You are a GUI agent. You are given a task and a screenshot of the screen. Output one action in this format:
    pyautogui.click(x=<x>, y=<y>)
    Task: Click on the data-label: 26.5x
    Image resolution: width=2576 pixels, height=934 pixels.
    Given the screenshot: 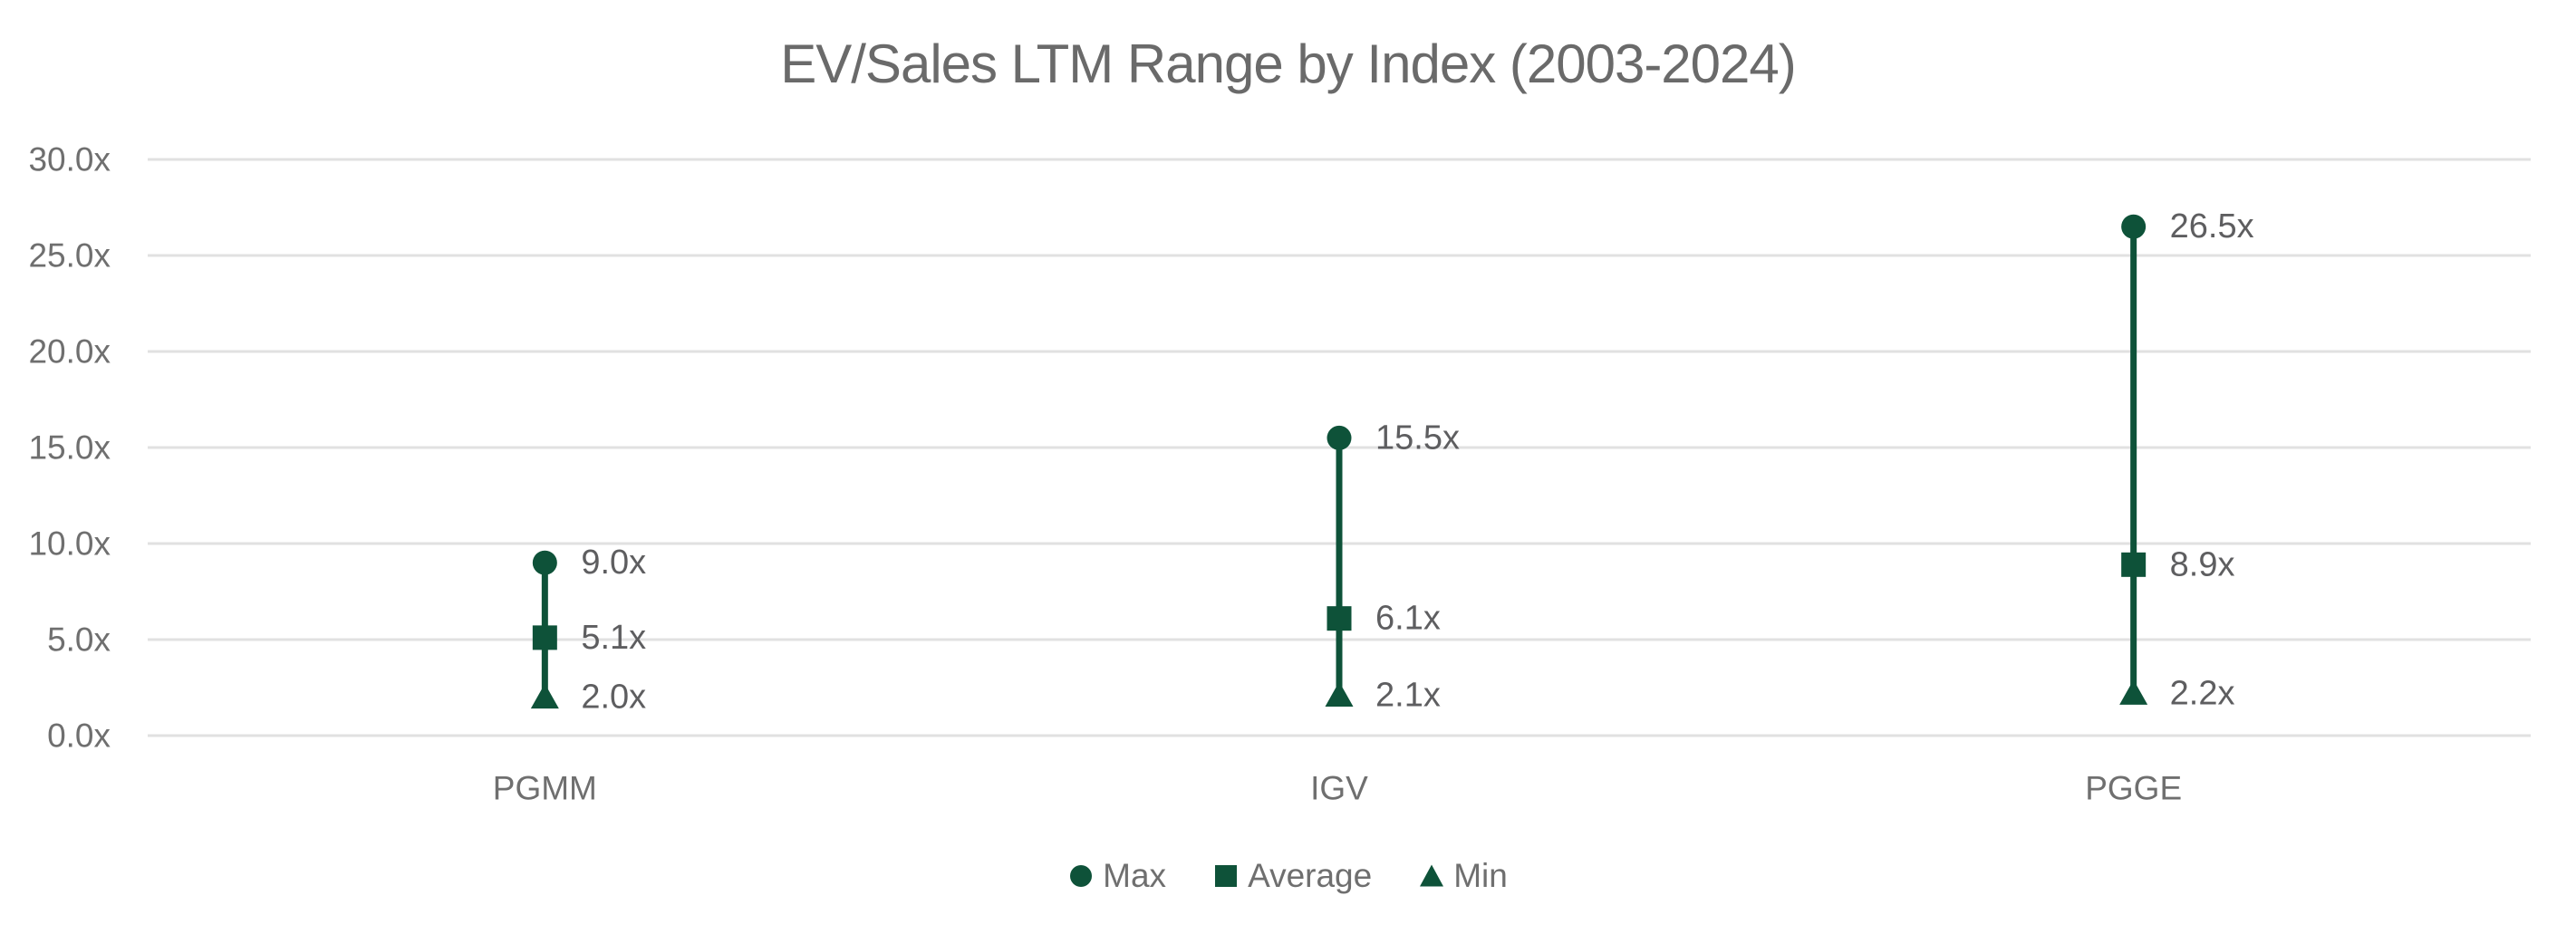 What is the action you would take?
    pyautogui.click(x=2212, y=226)
    